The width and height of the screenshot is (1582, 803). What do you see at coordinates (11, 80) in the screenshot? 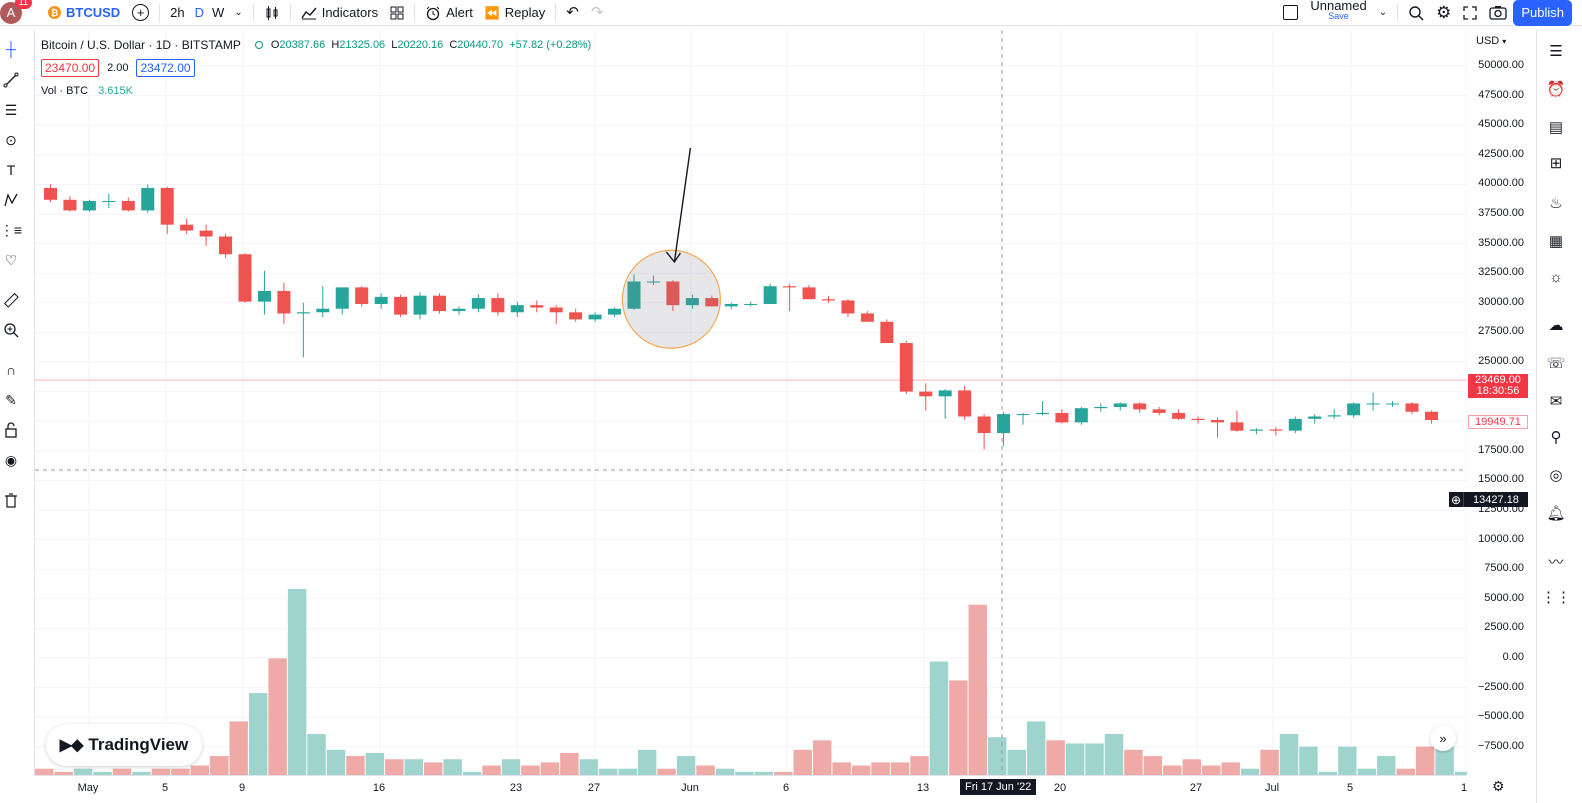
I see `trend-line-icon` at bounding box center [11, 80].